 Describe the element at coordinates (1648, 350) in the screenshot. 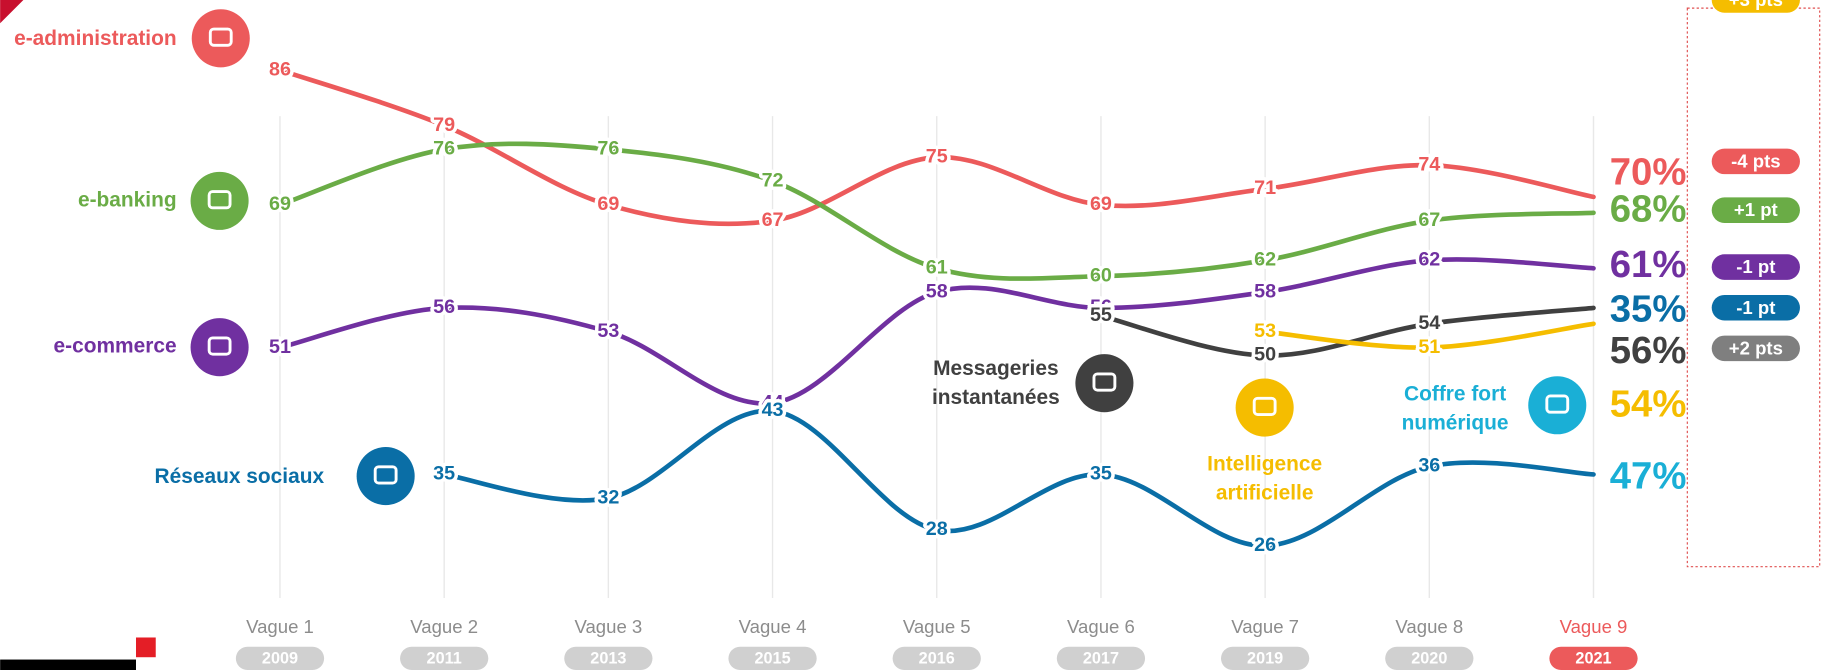

I see `end-value-label: 56%` at that location.